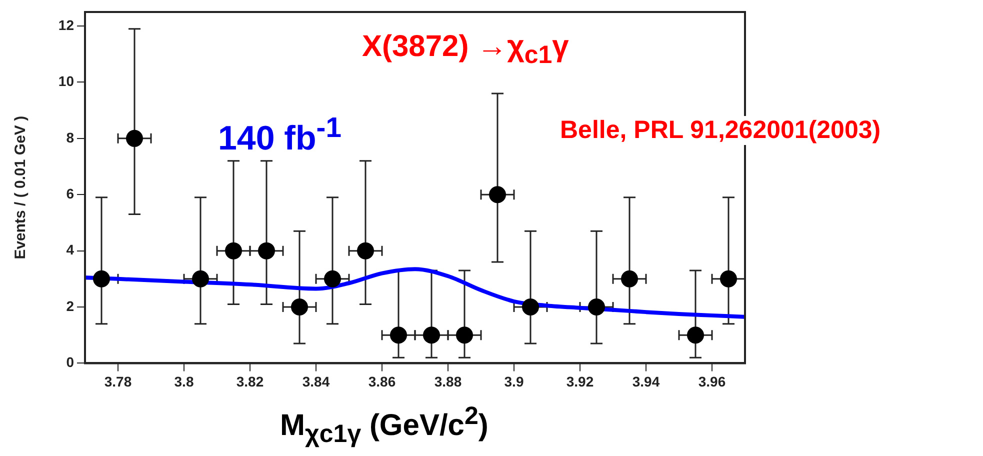 The height and width of the screenshot is (456, 983). I want to click on y-tick-label: 4, so click(70, 250).